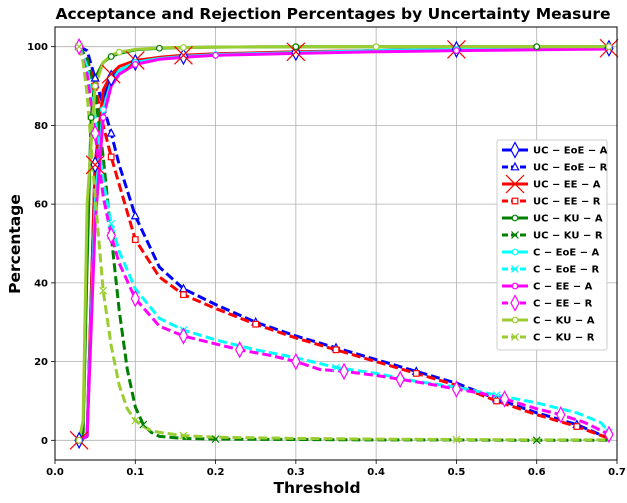  I want to click on y-tick-label: 60, so click(41, 205).